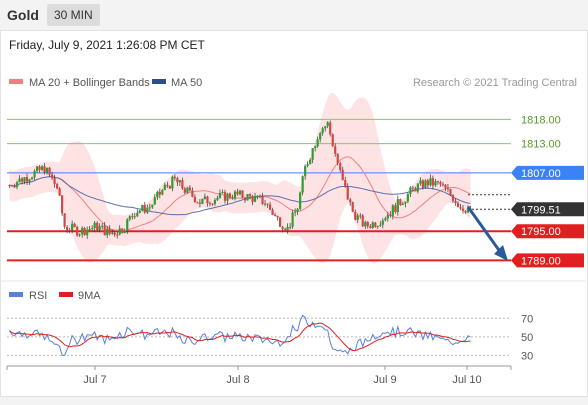 This screenshot has height=405, width=588. I want to click on x-tick-label: Jul 8, so click(237, 380).